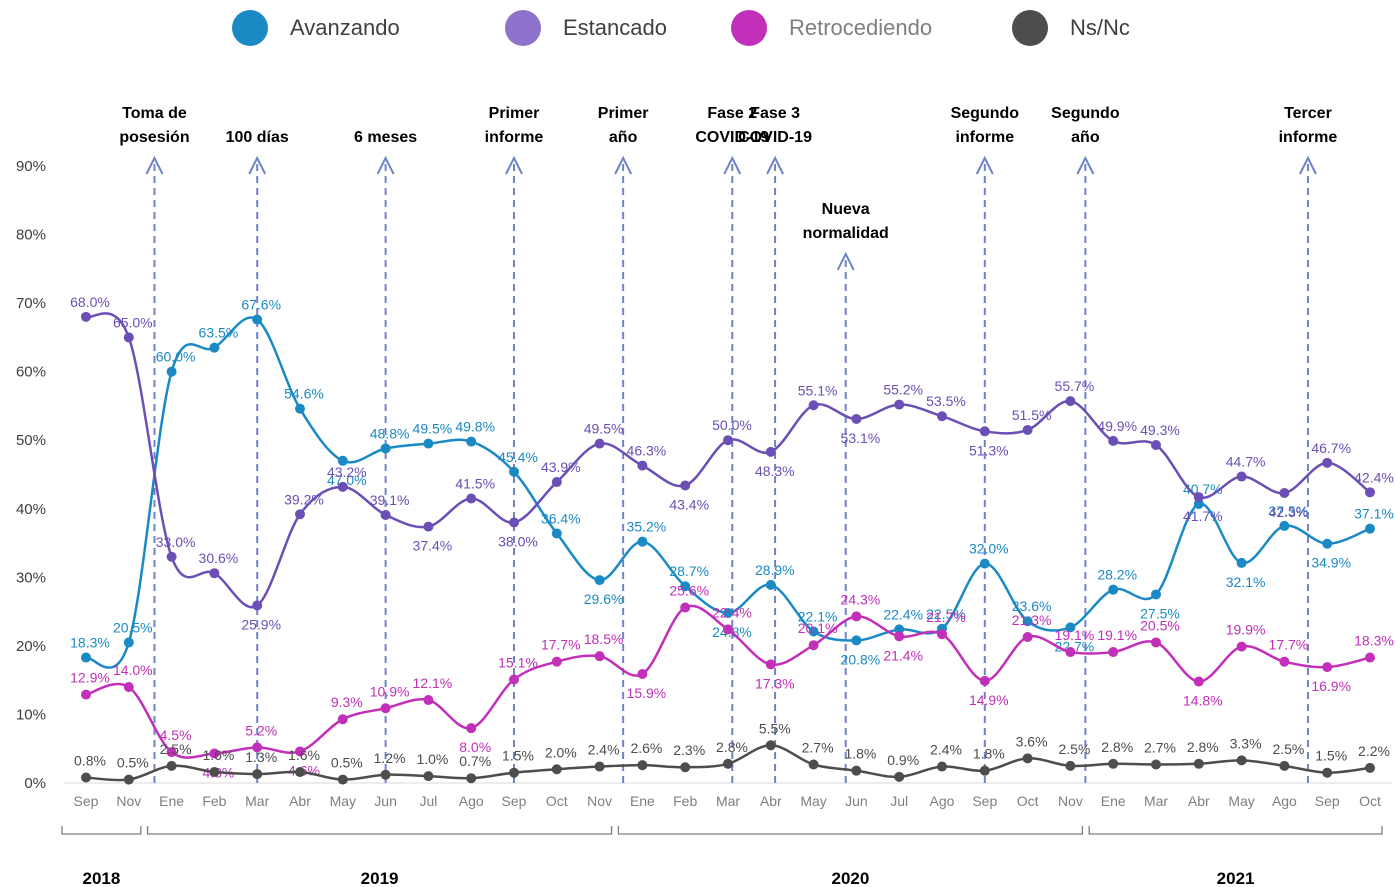  I want to click on data-label: 21.3%, so click(1032, 620).